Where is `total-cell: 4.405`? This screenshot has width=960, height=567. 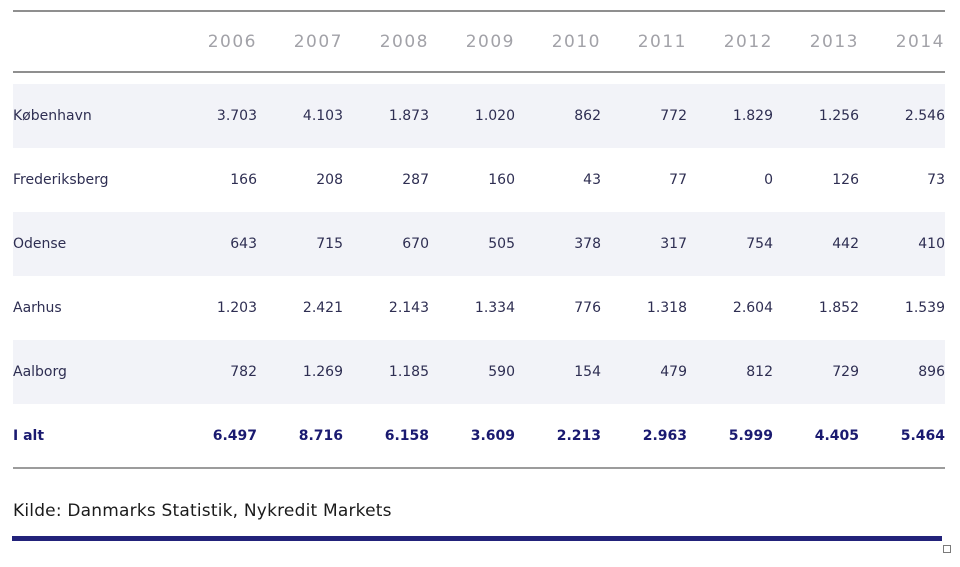
total-cell: 4.405 is located at coordinates (816, 436).